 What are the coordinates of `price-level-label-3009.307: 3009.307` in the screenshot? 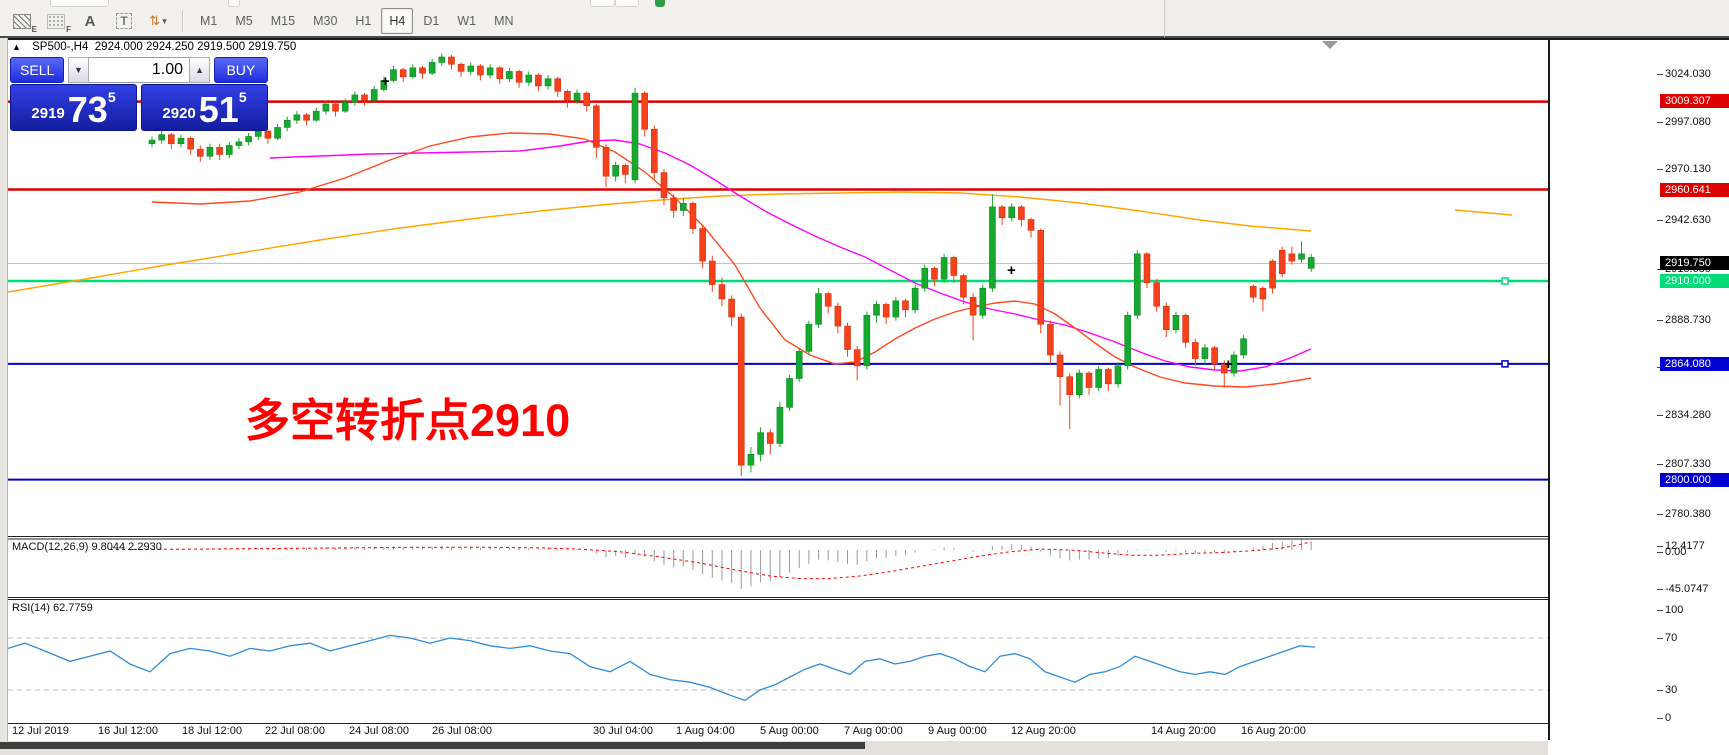 It's located at (1694, 101).